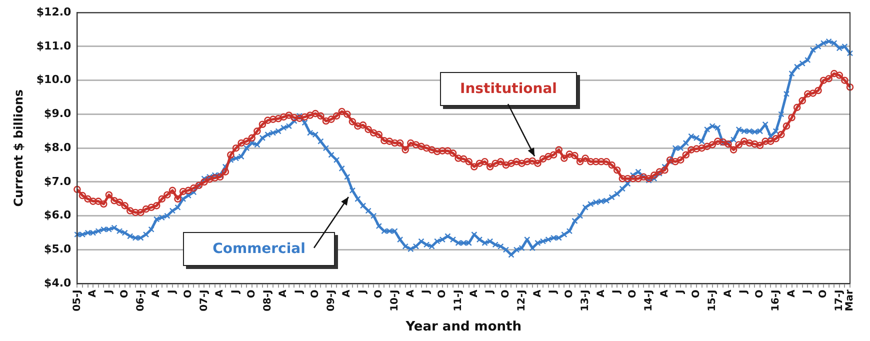  Describe the element at coordinates (259, 249) in the screenshot. I see `label-box: Commercial` at that location.